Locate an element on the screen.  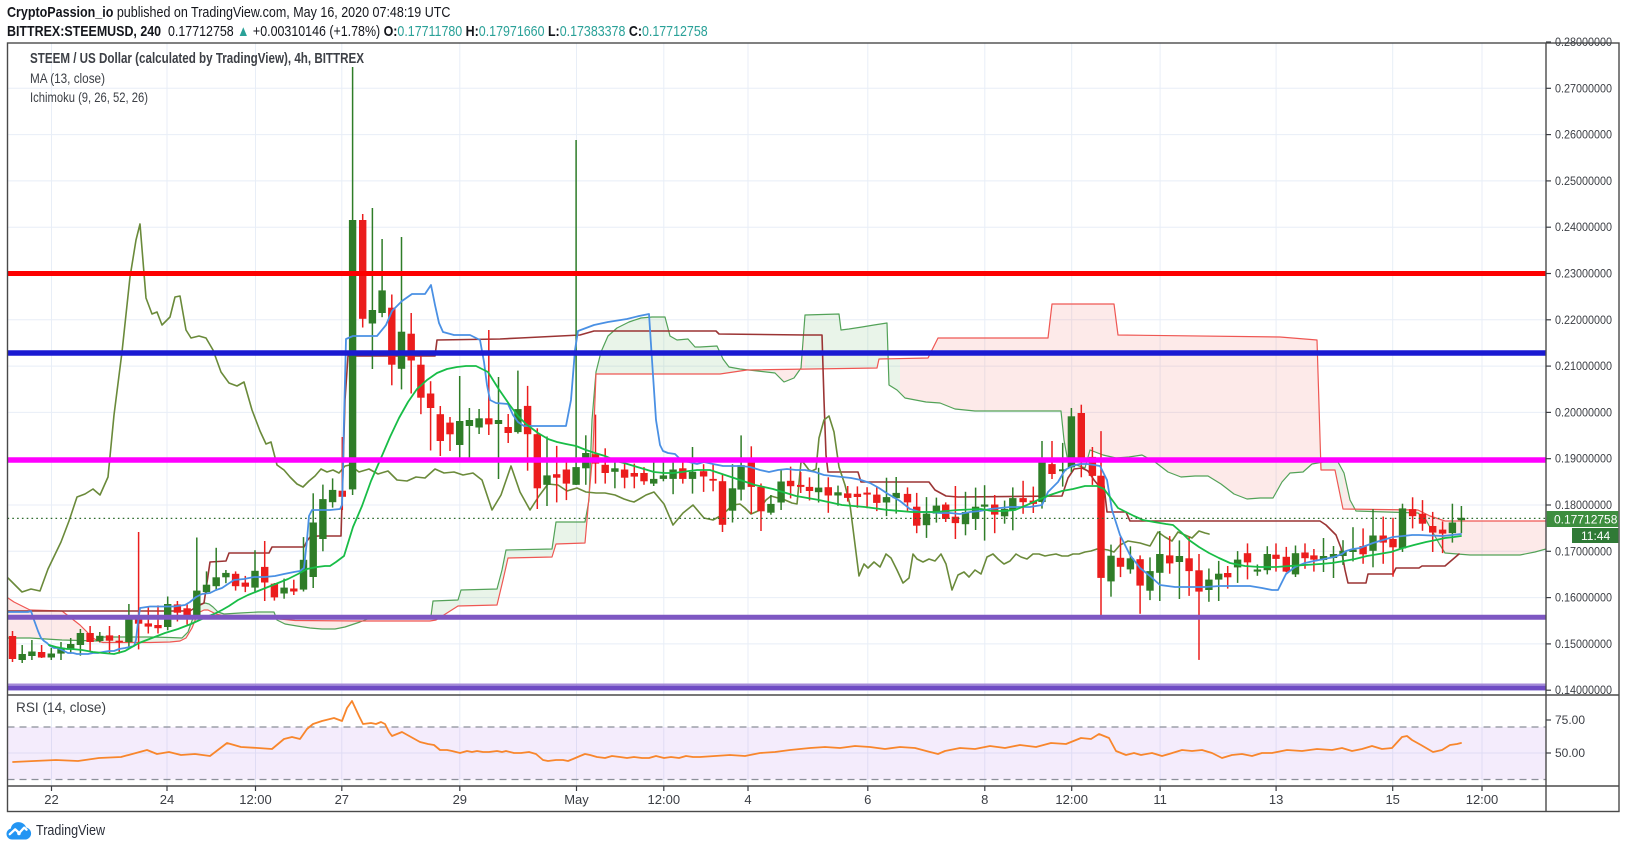
svg-text: 75.00 is located at coordinates (1570, 720).